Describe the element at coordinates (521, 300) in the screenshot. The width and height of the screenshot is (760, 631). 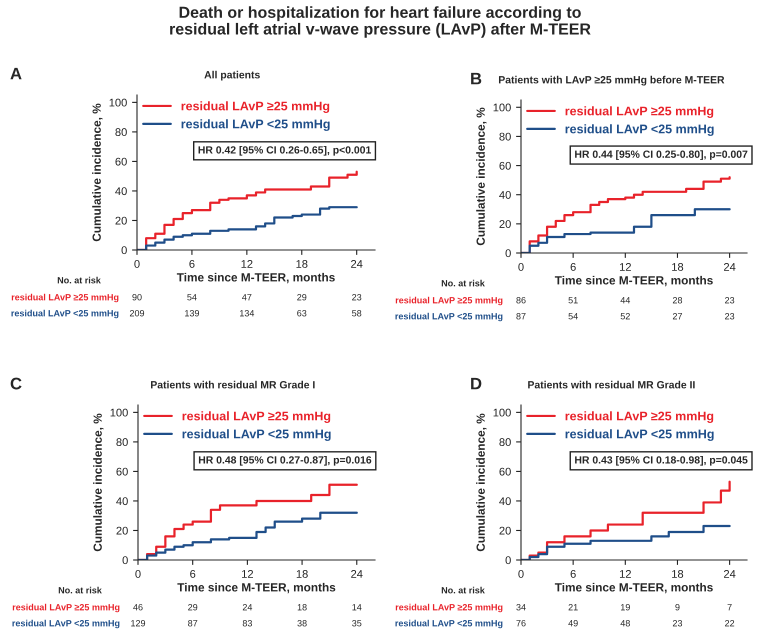
I see `text: 86` at that location.